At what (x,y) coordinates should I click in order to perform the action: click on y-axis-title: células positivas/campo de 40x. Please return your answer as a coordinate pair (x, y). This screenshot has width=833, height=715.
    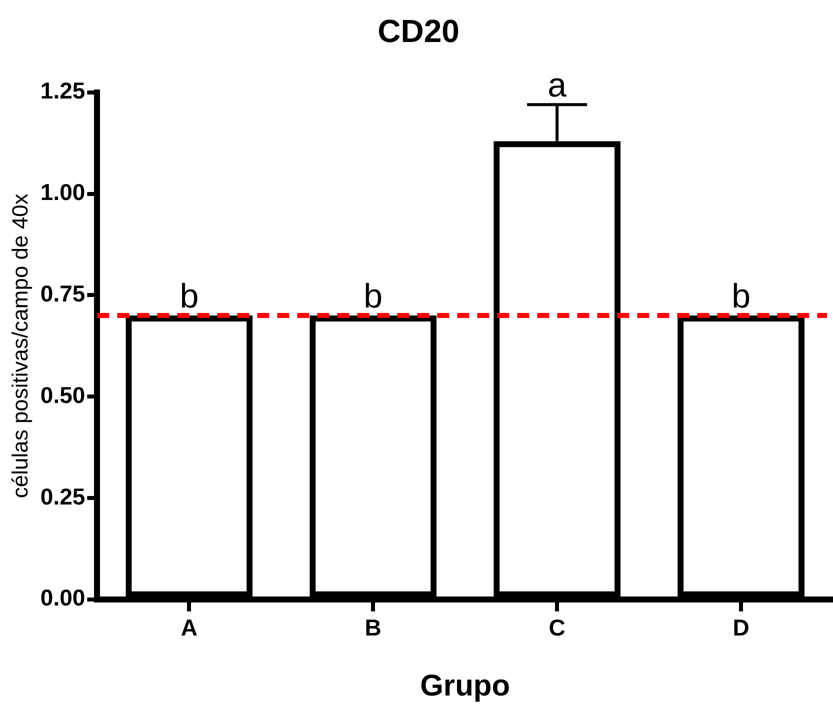
    Looking at the image, I should click on (19, 346).